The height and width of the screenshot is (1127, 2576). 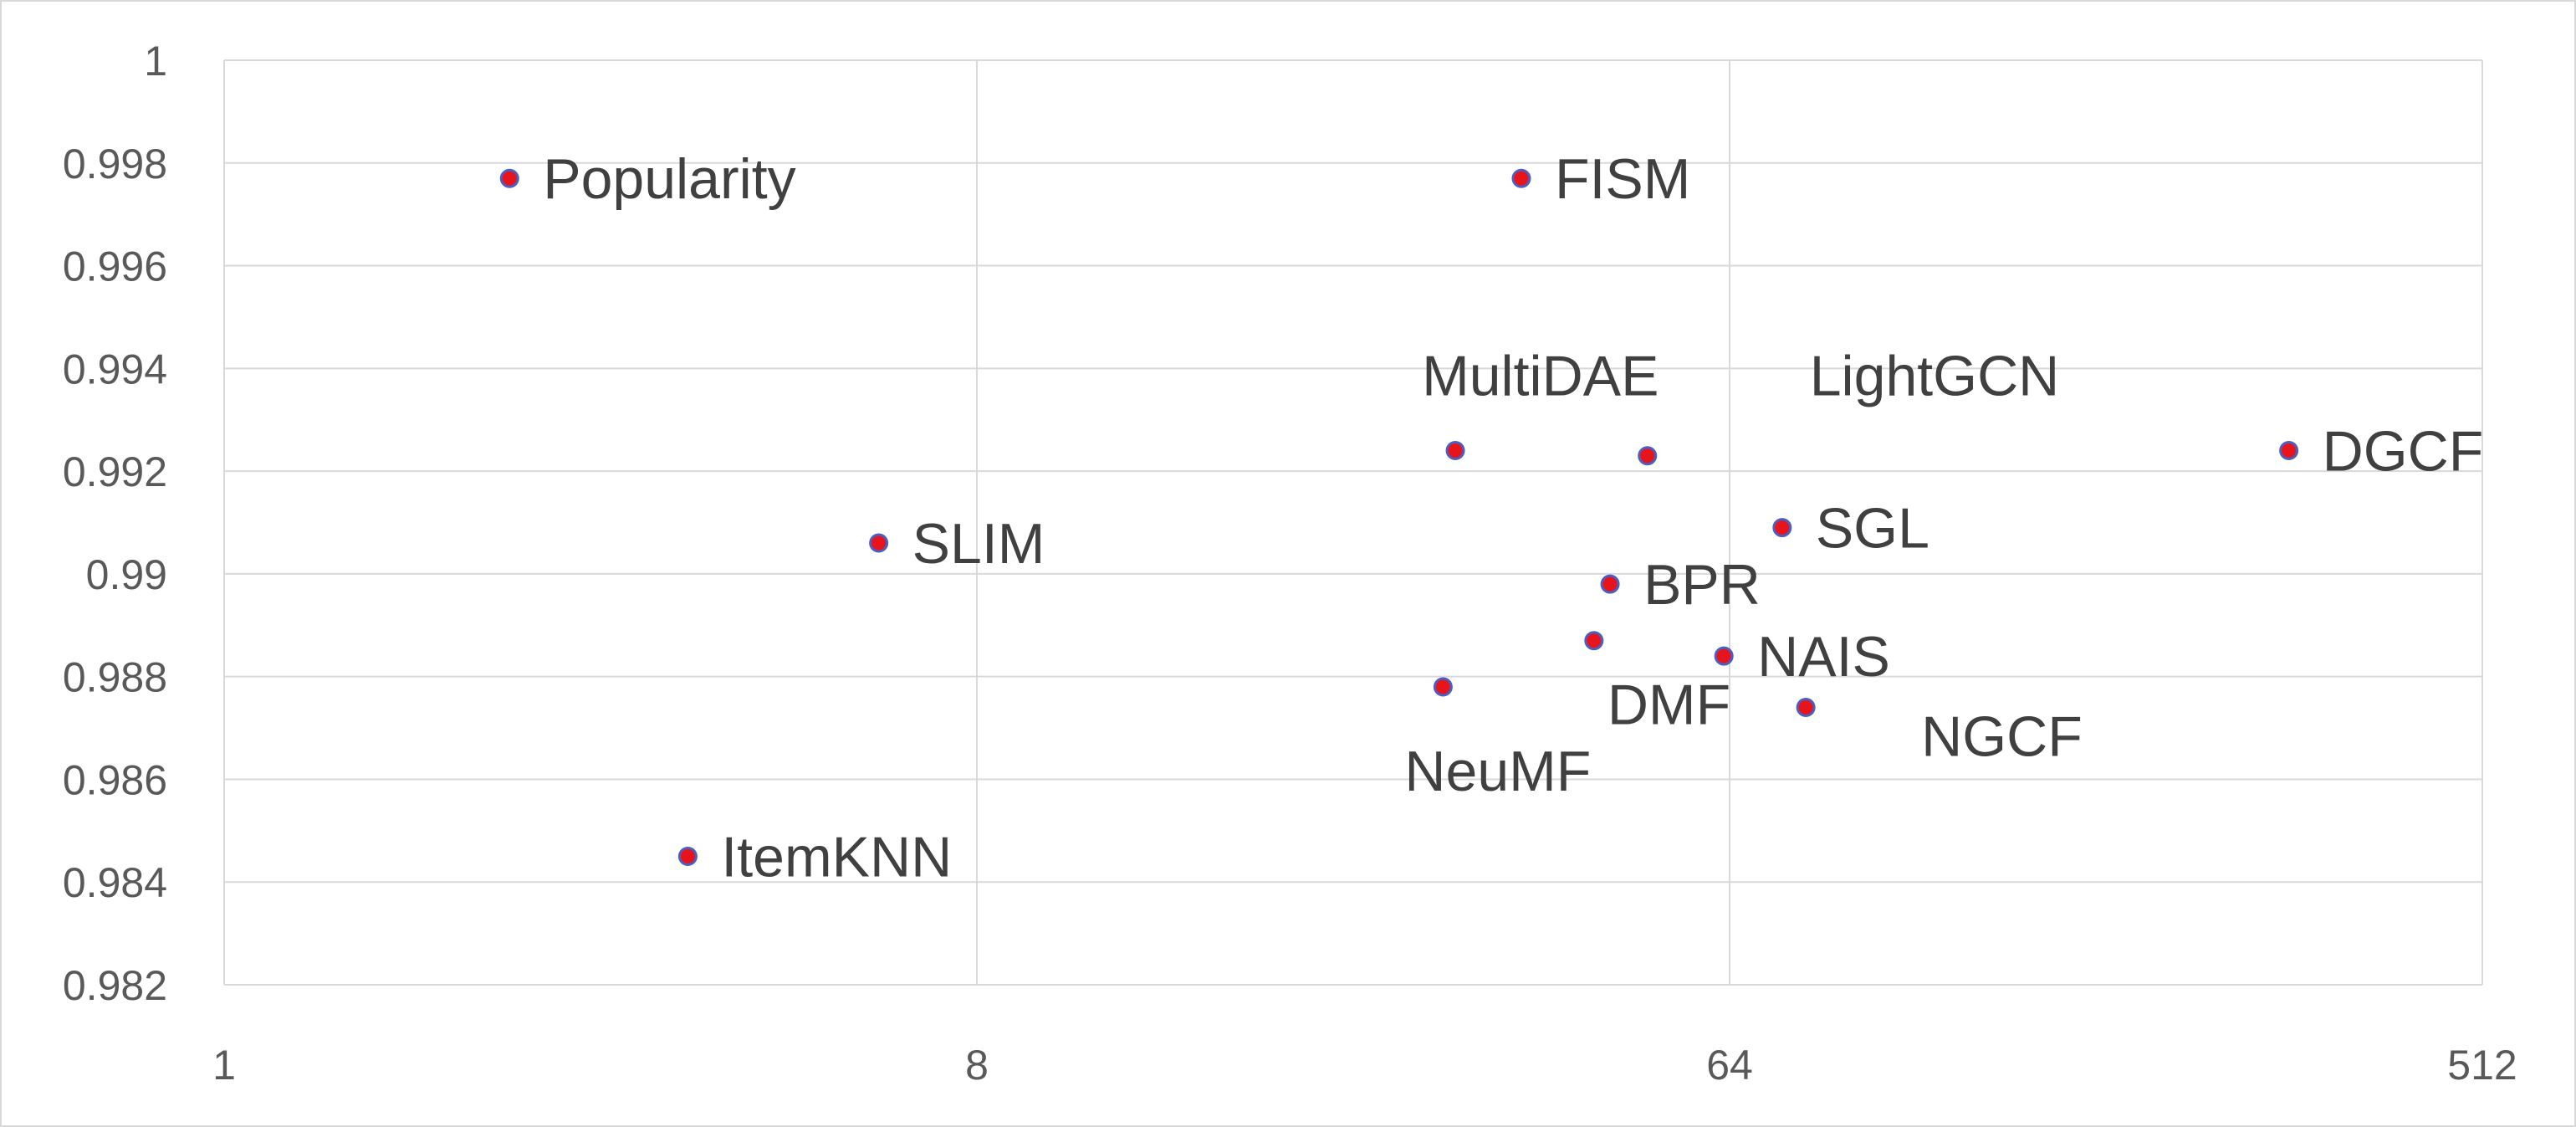 What do you see at coordinates (115, 882) in the screenshot?
I see `y-tick-label: 0.984` at bounding box center [115, 882].